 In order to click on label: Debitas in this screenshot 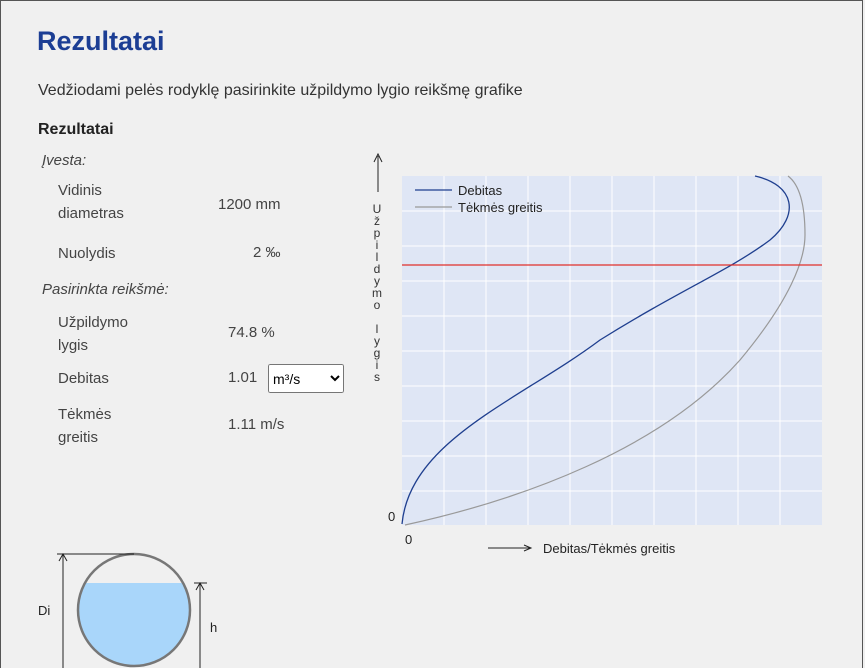, I will do `click(83, 378)`.